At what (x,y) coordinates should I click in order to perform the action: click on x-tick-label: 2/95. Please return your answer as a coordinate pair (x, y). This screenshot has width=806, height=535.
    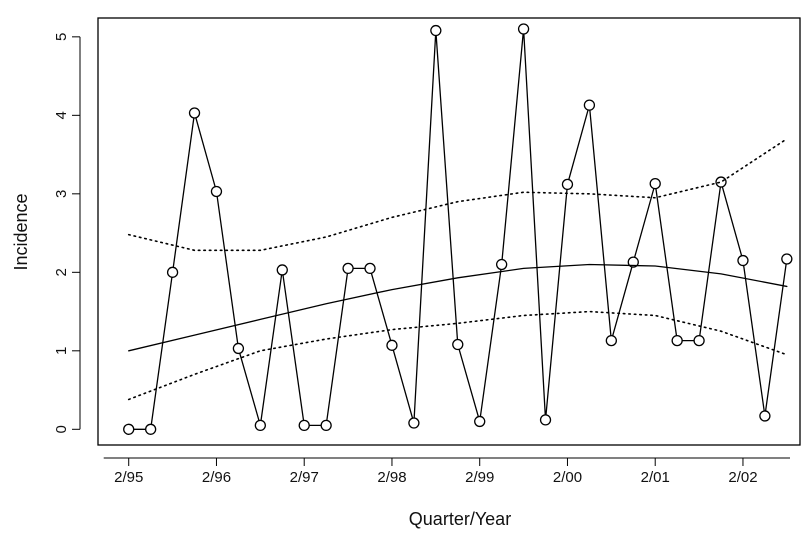
    Looking at the image, I should click on (128, 477).